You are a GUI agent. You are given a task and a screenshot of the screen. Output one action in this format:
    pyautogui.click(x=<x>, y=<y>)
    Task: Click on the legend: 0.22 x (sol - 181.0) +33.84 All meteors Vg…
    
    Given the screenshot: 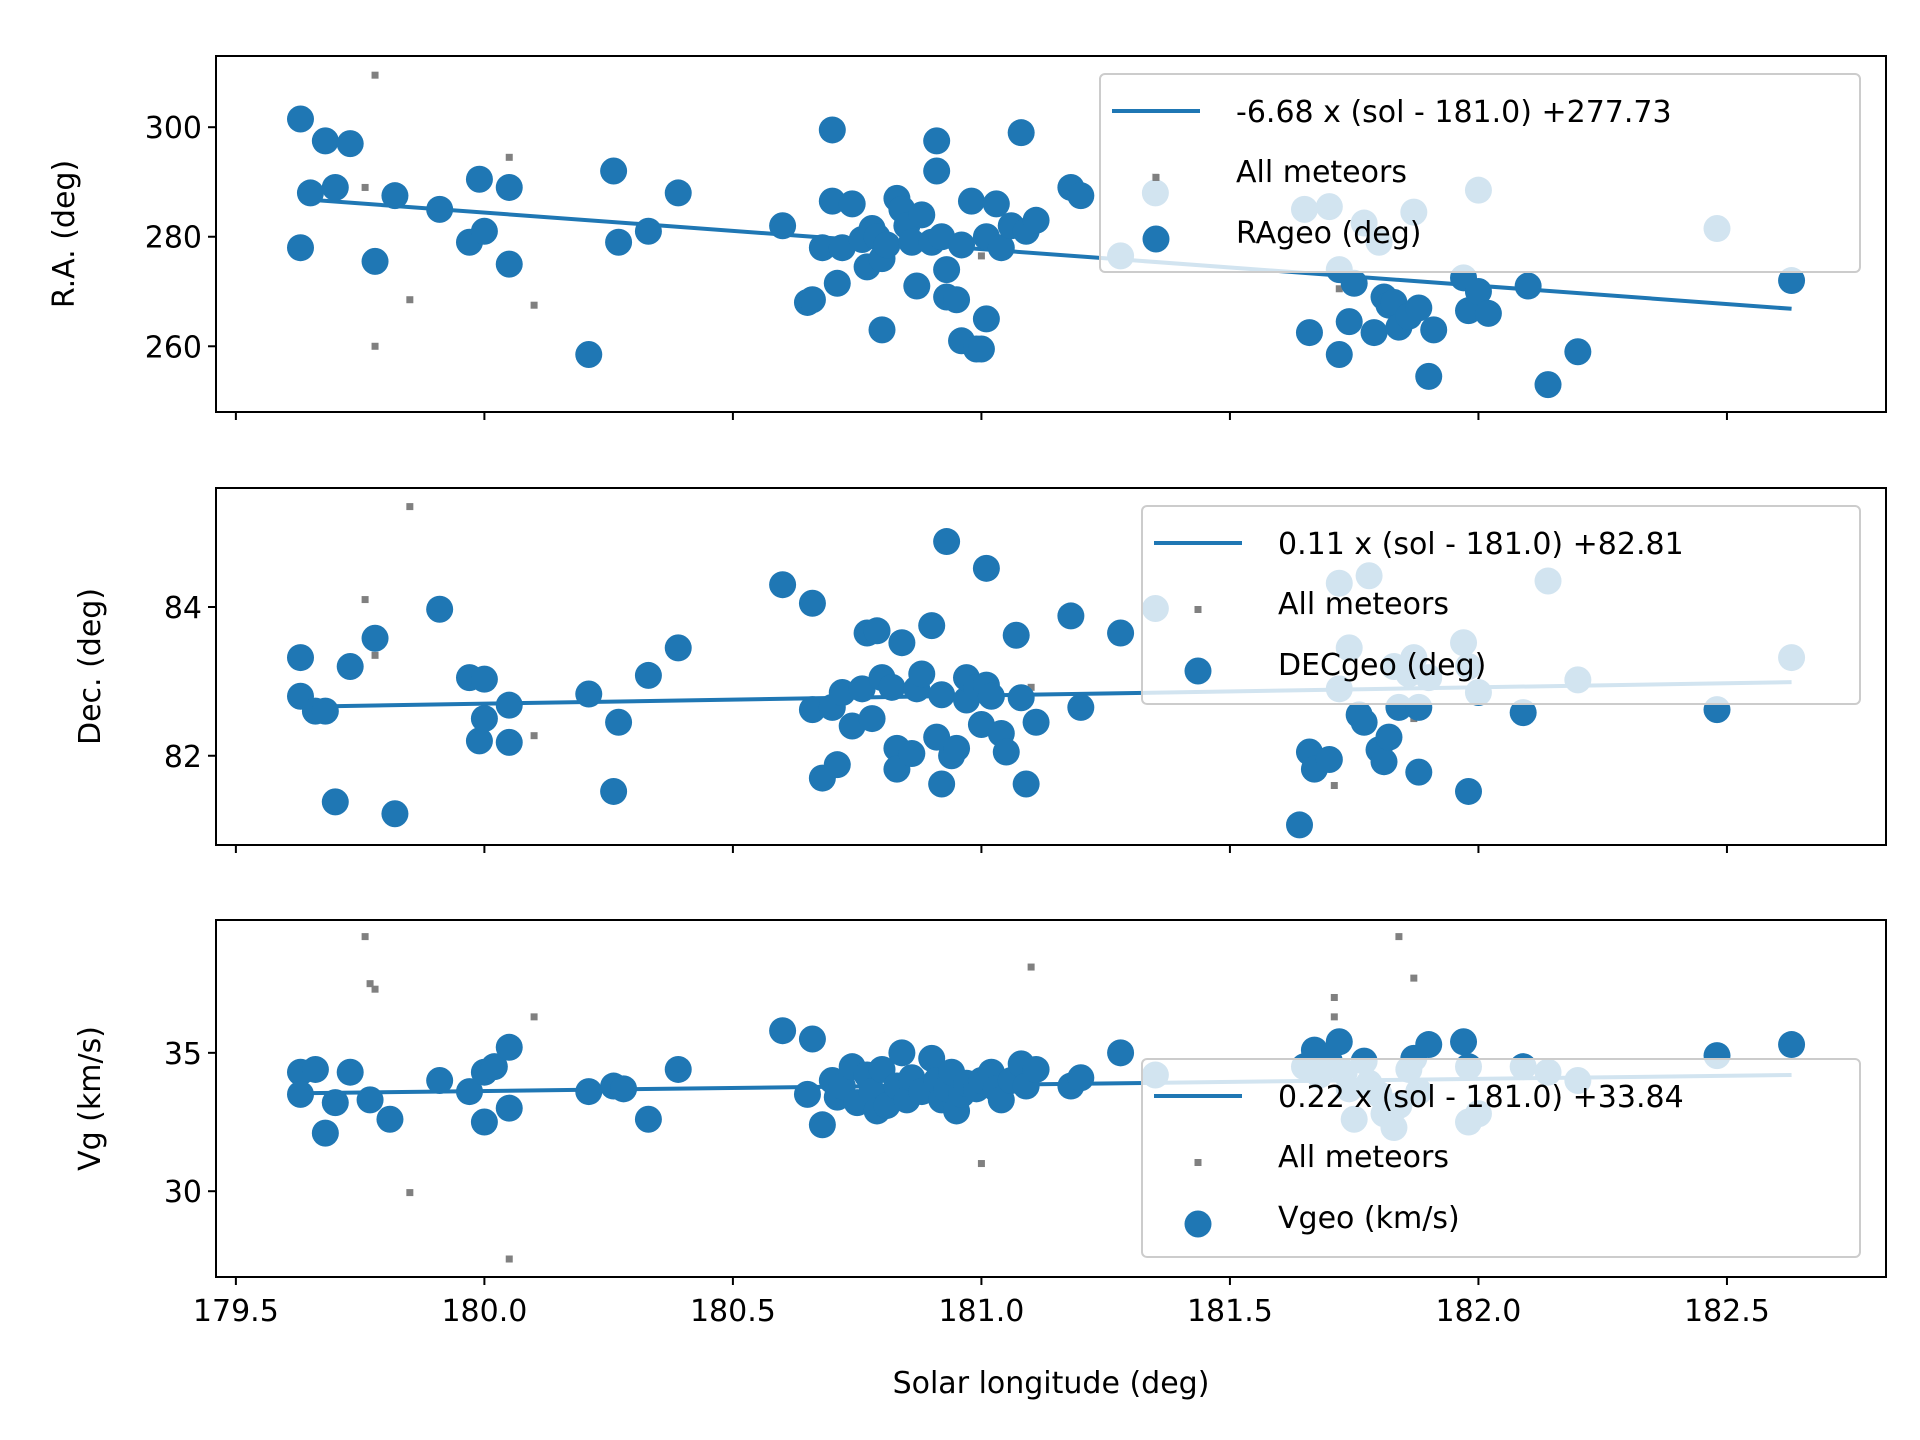 What is the action you would take?
    pyautogui.click(x=1501, y=1158)
    